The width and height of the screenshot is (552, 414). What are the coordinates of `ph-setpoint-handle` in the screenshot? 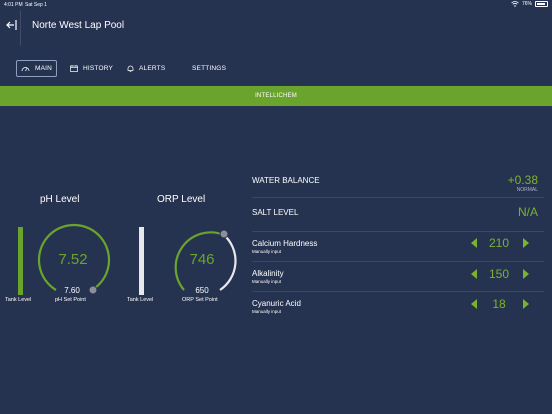 It's located at (93, 290).